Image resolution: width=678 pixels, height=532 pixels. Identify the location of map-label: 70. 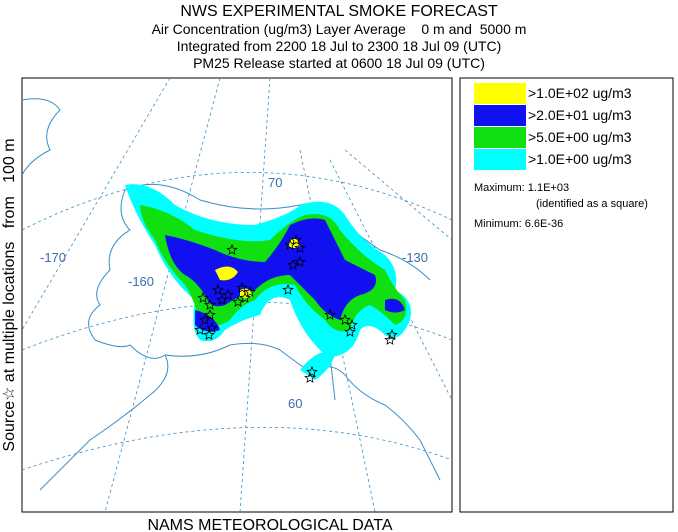
(275, 182).